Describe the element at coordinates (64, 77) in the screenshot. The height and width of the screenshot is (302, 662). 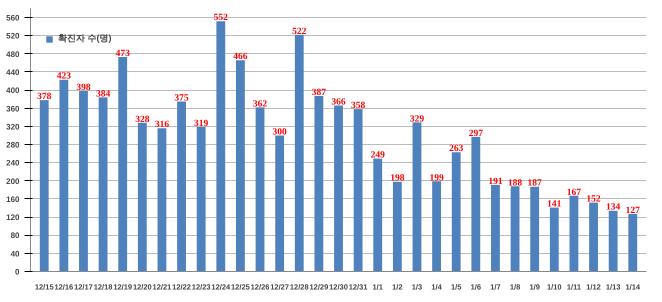
I see `data-label: 423` at that location.